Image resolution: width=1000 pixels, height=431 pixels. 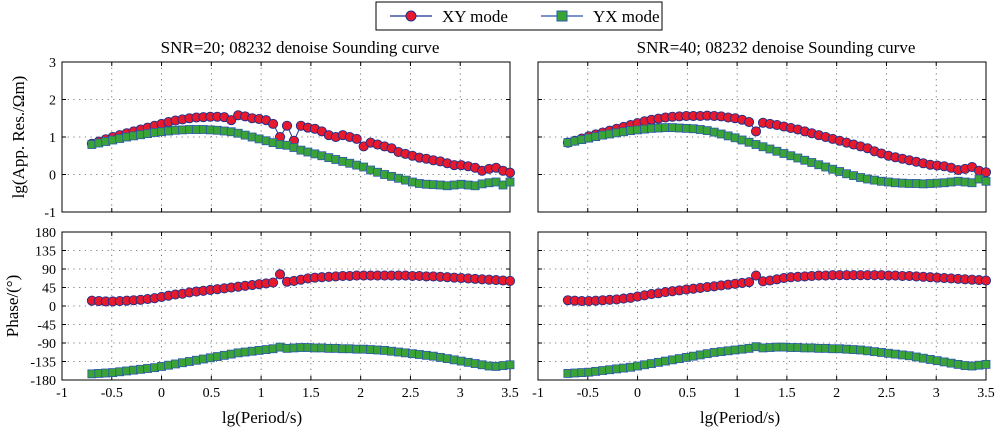 I want to click on y-tick-label: 180, so click(x=45, y=233).